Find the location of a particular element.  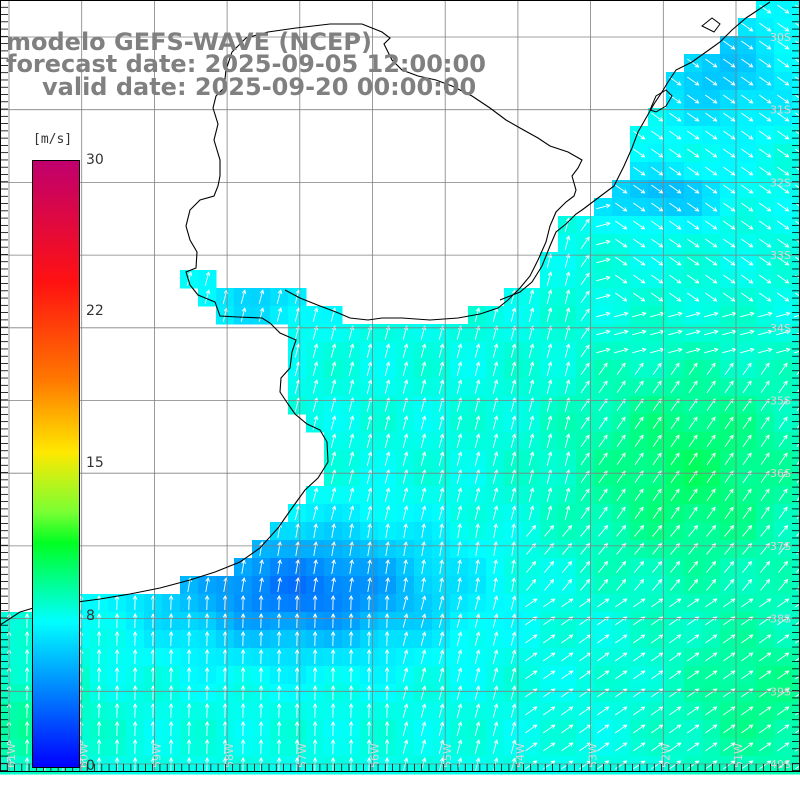

model-title: modelo GEFS-WAVE (NCEP) is located at coordinates (189, 42).